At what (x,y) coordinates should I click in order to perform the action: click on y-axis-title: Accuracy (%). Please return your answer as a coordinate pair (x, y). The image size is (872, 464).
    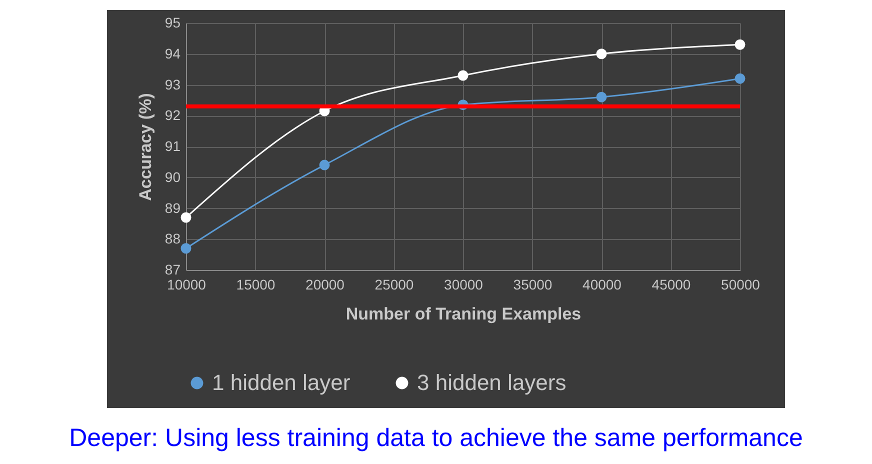
    Looking at the image, I should click on (145, 147).